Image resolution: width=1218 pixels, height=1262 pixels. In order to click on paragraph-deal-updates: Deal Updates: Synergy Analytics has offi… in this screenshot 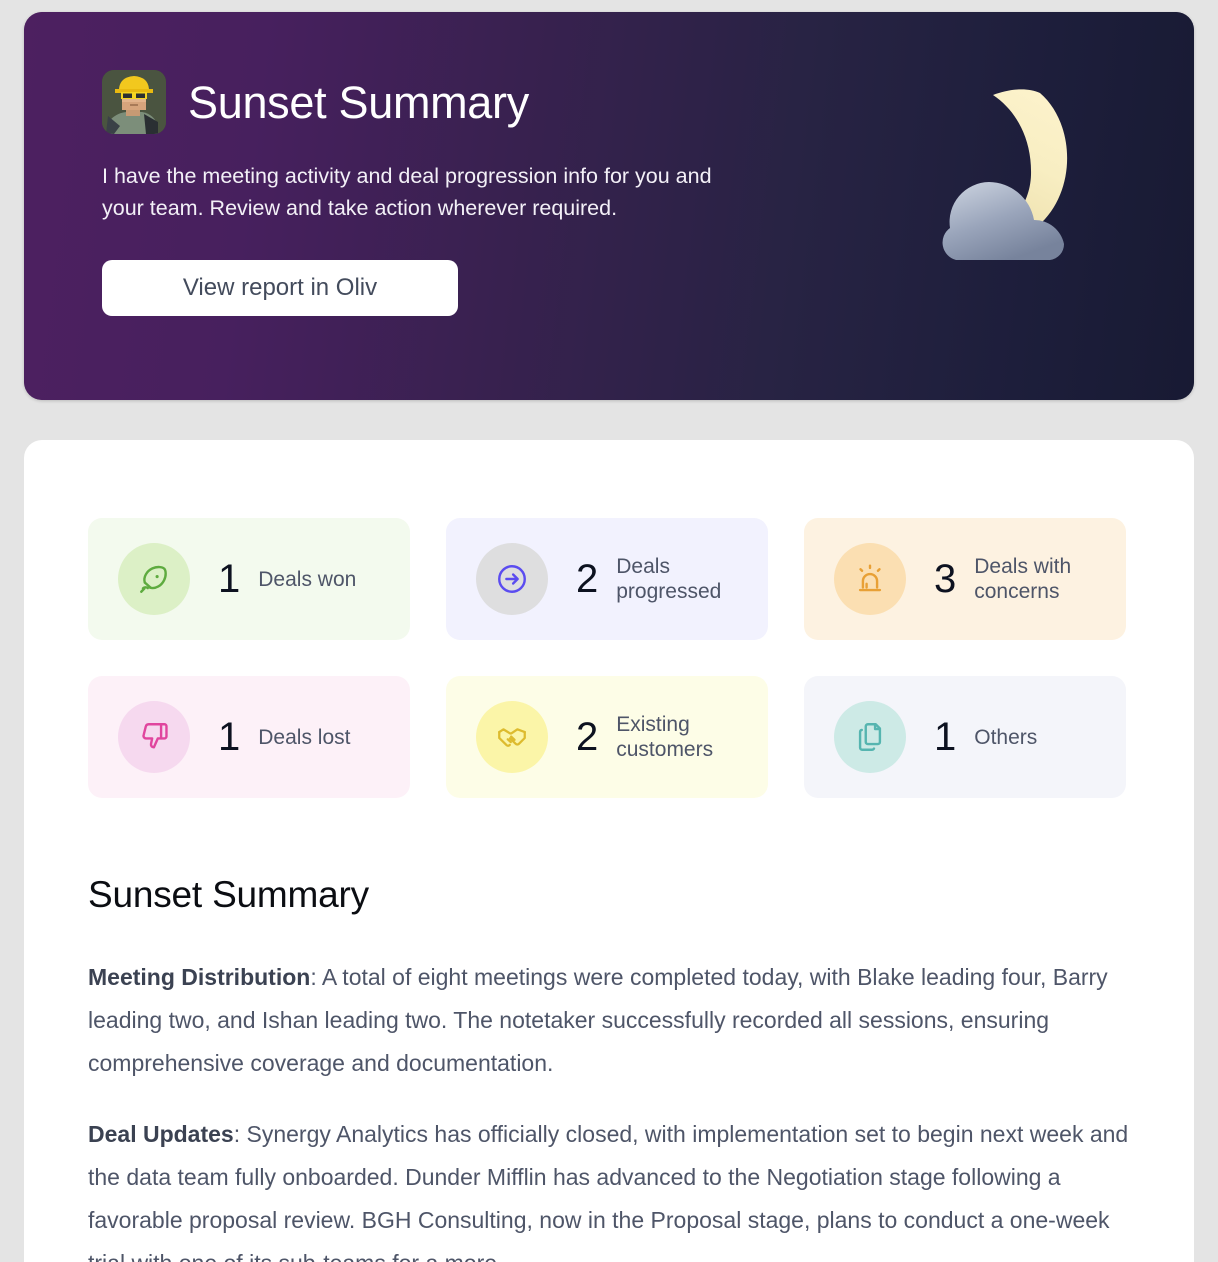, I will do `click(609, 1187)`.